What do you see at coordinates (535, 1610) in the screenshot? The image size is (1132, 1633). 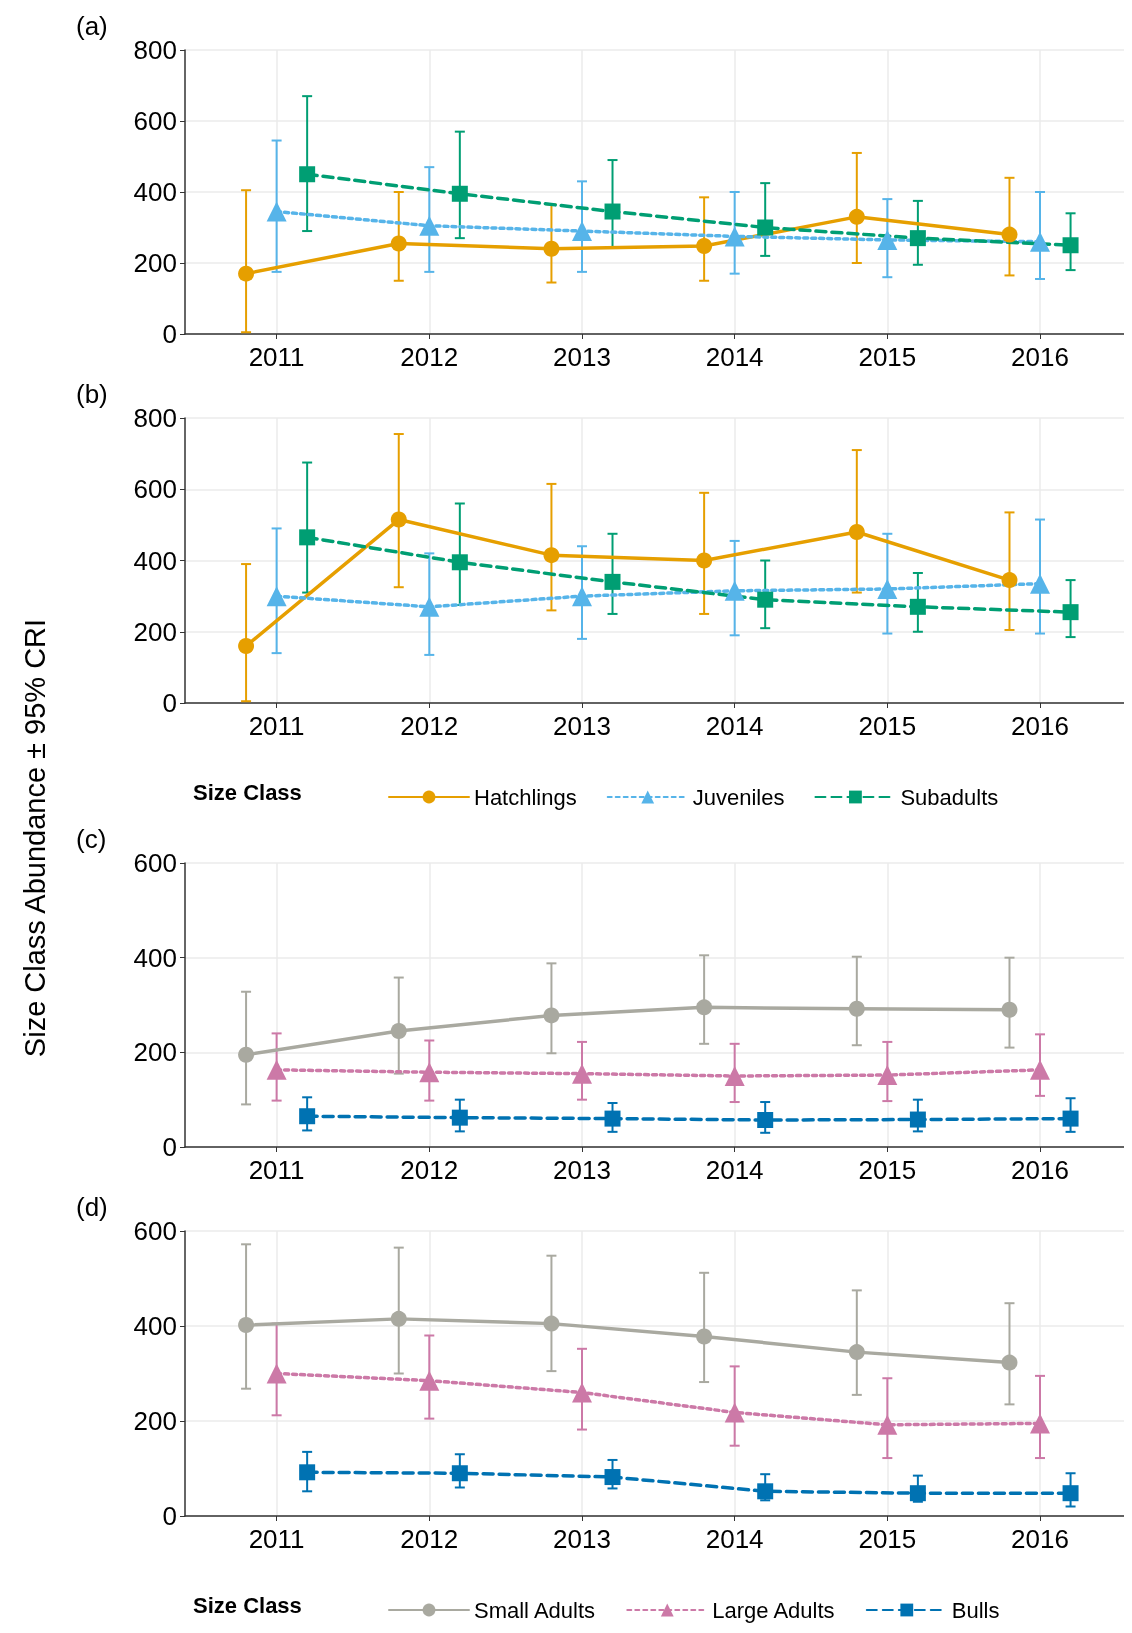 I see `legend-label: Small Adults` at bounding box center [535, 1610].